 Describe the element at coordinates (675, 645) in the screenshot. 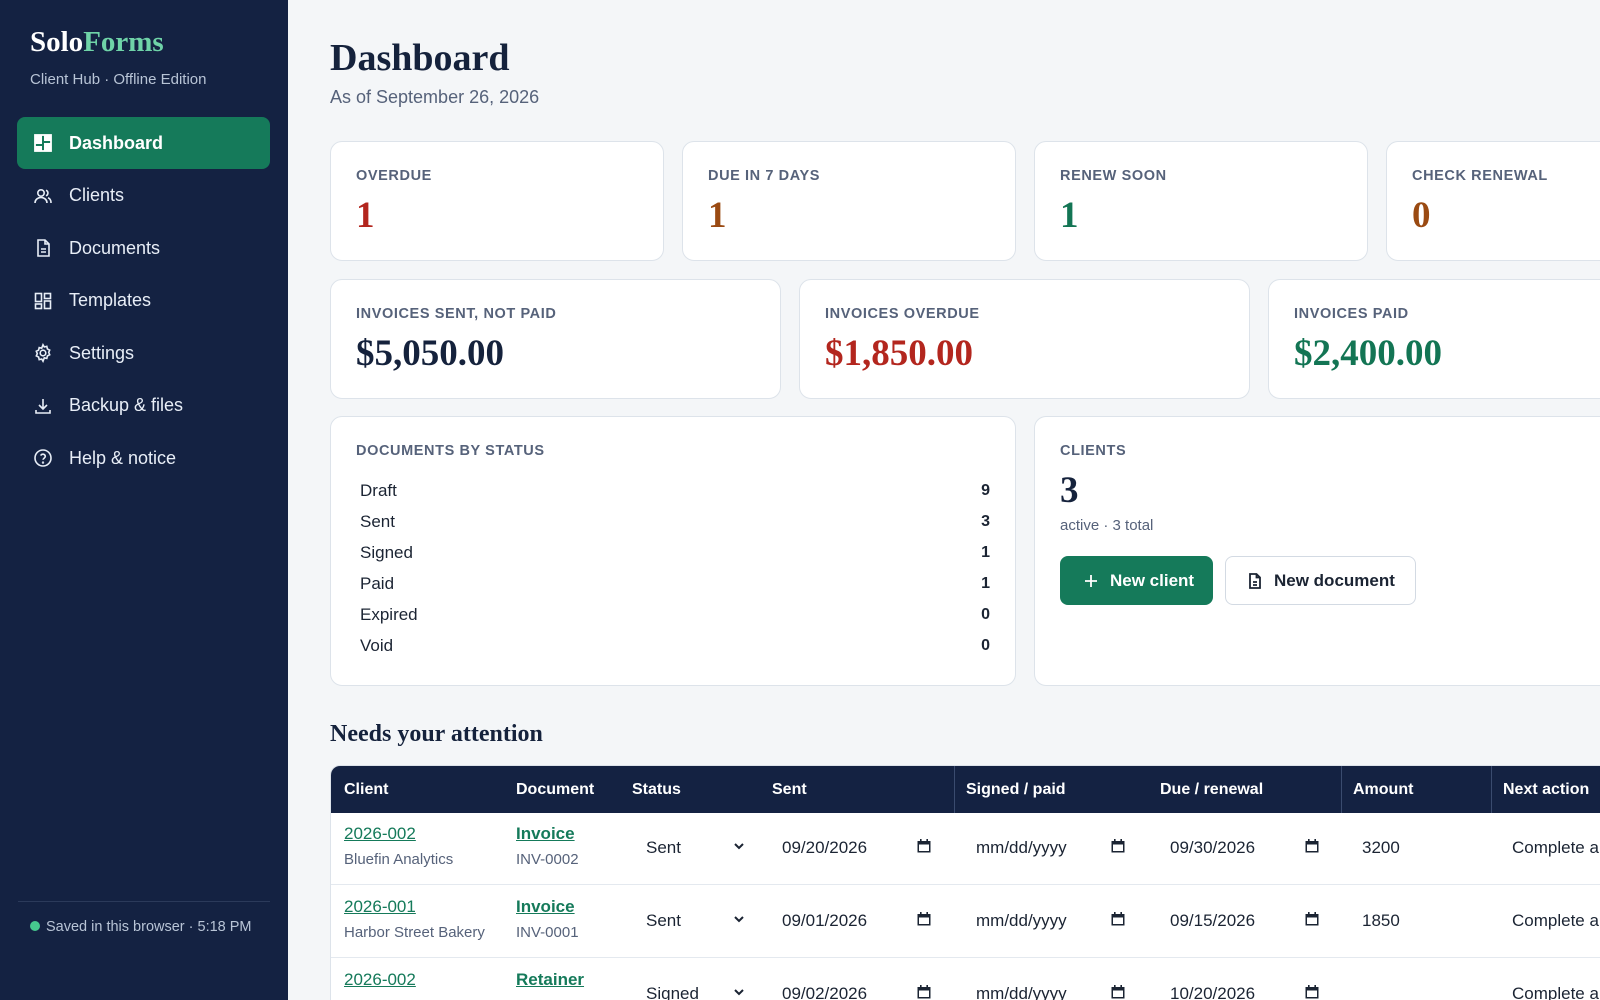

I see `status-row-void: Void 0` at that location.